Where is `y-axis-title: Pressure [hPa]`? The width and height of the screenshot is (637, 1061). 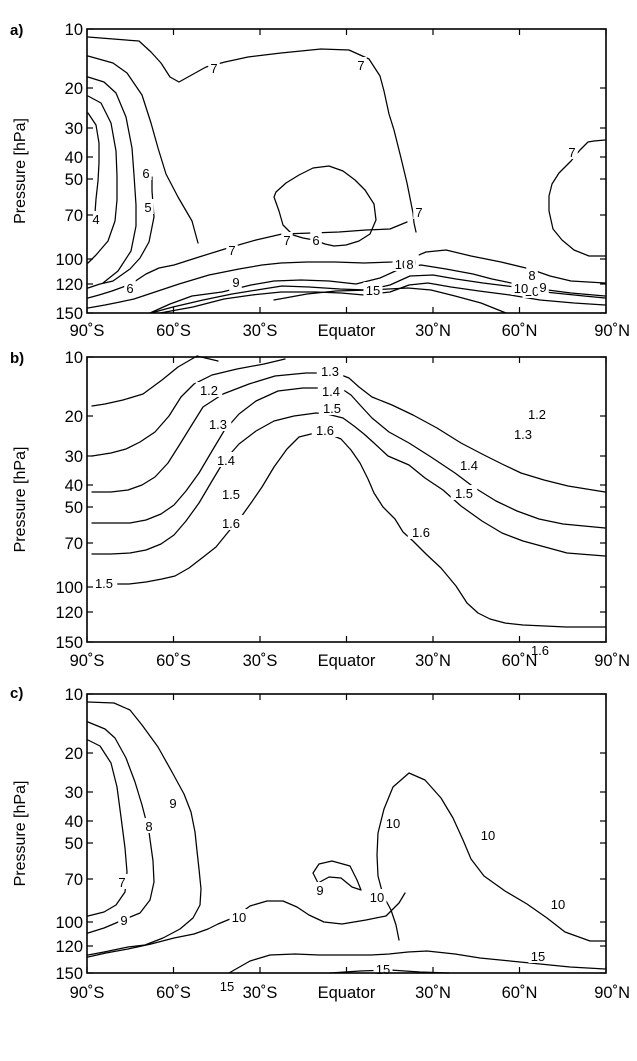
y-axis-title: Pressure [hPa] is located at coordinates (20, 834).